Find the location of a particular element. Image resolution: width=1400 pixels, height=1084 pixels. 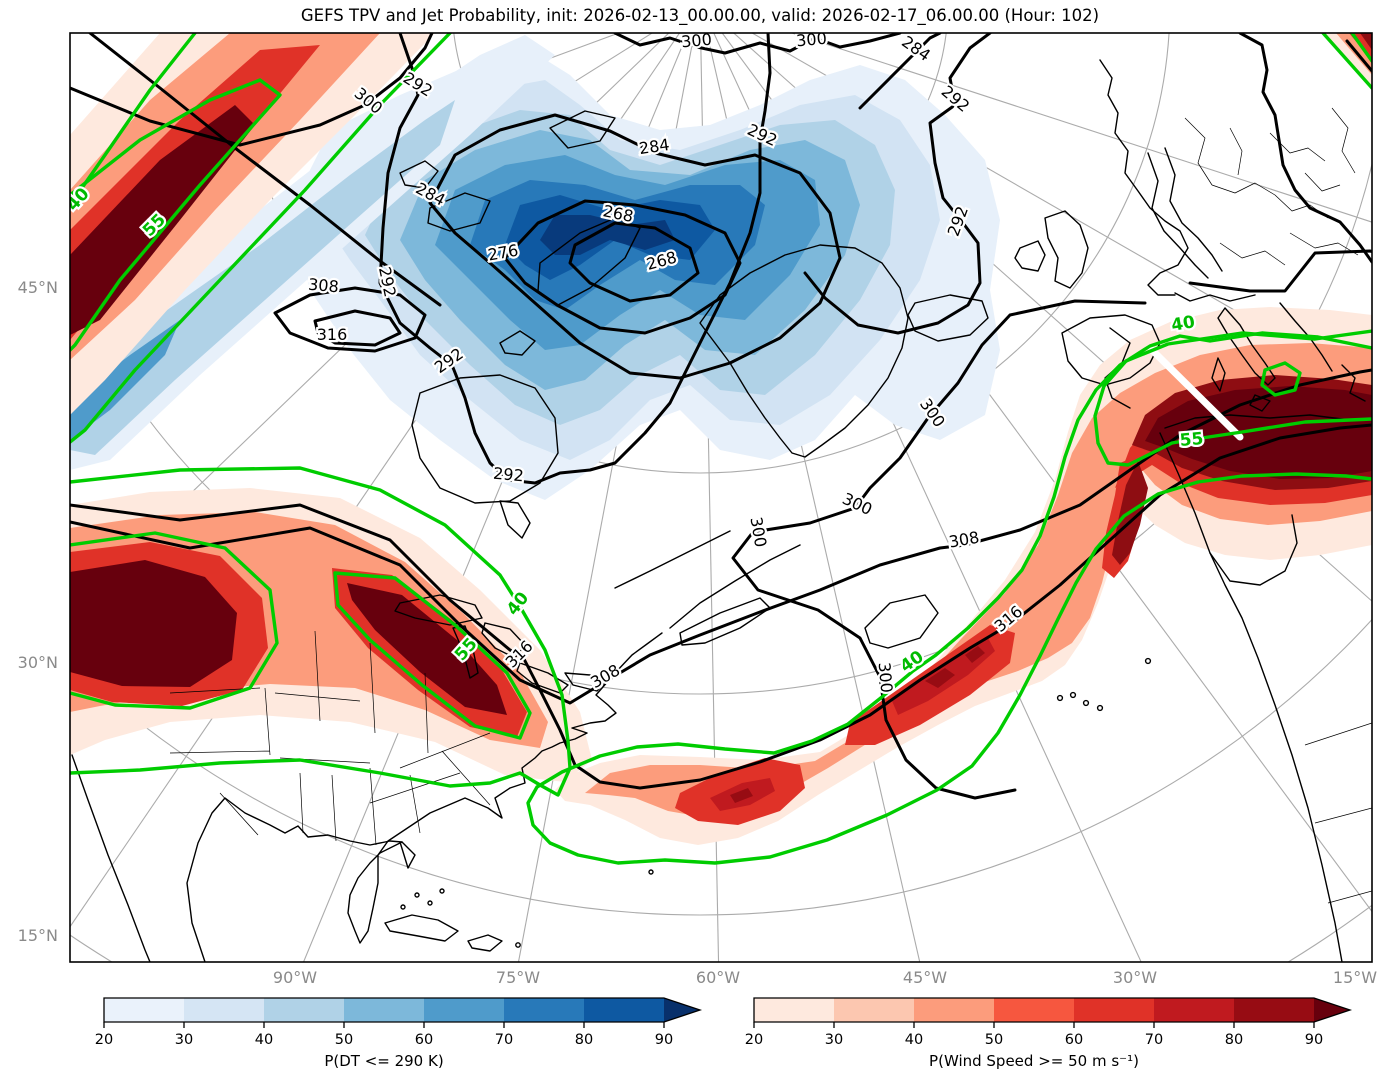

colorbar-blue: 20 30 40 50 60 70 80 90 P(DT <= 290 K) is located at coordinates (399, 1033).